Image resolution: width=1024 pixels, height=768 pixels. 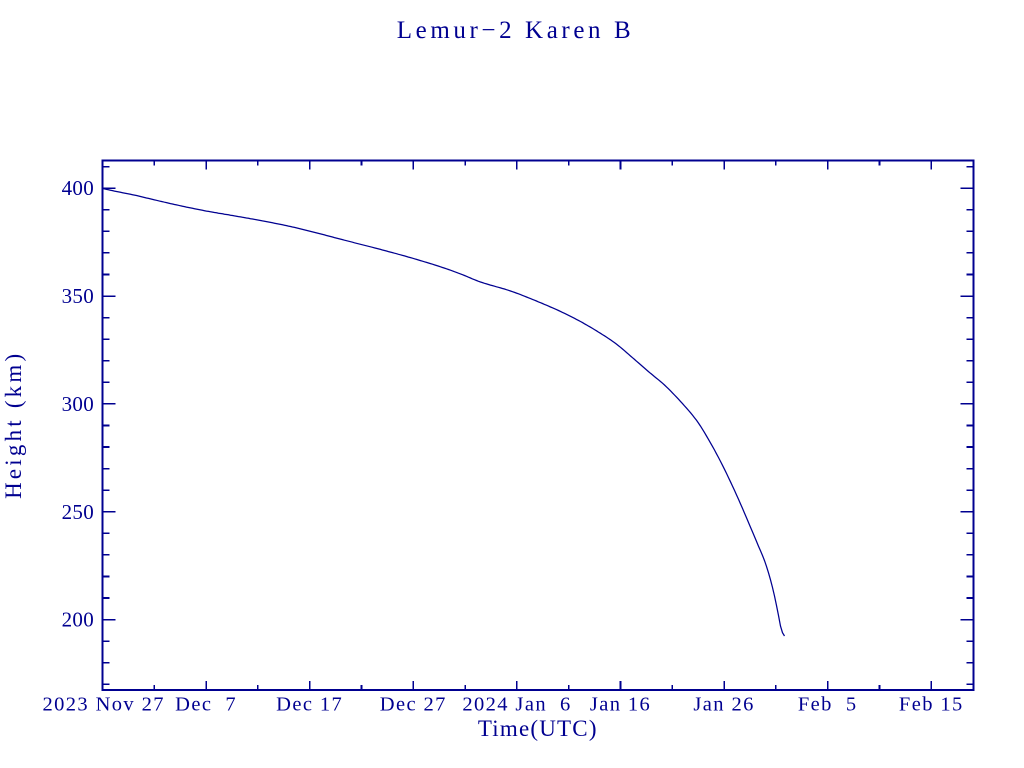 I want to click on svg-text: 2023 Nov 27, so click(x=103, y=705).